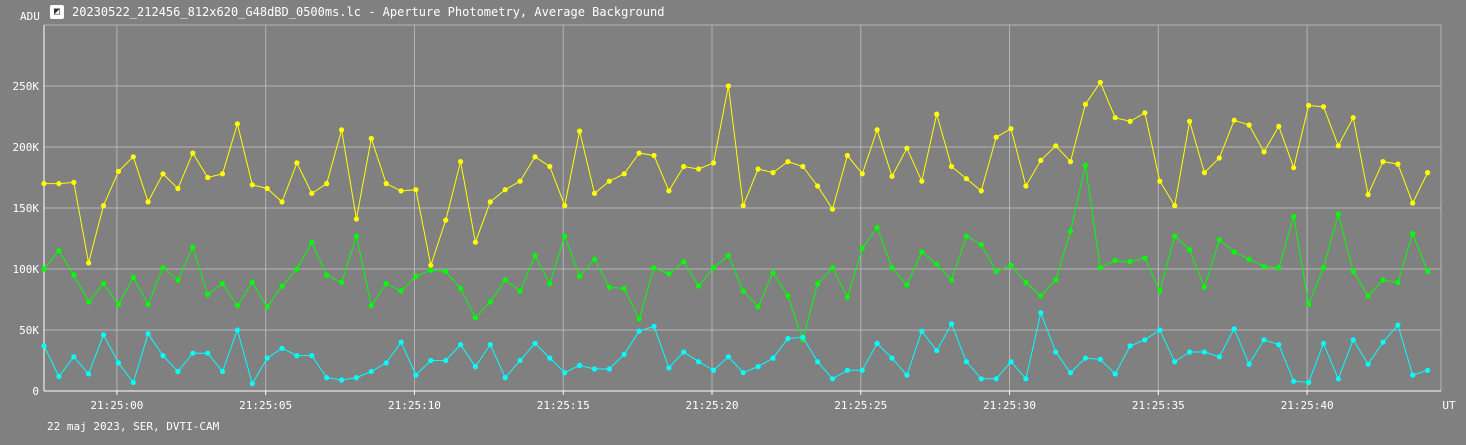 The height and width of the screenshot is (445, 1466). What do you see at coordinates (1449, 405) in the screenshot?
I see `x-axis-unit-label: UT` at bounding box center [1449, 405].